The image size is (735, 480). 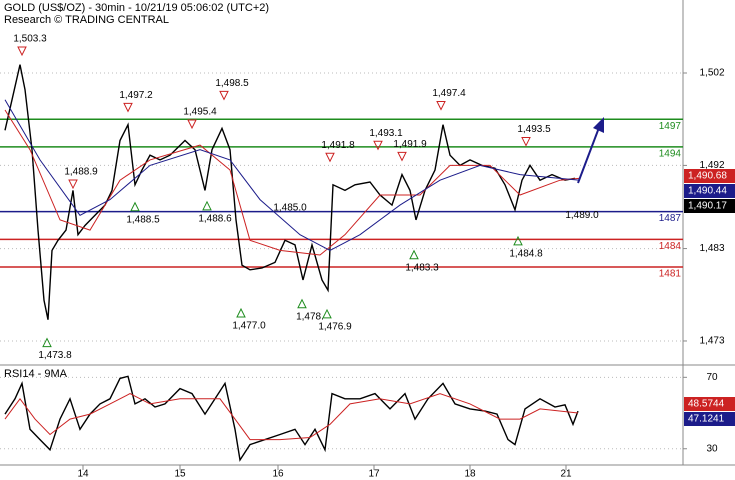 What do you see at coordinates (249, 326) in the screenshot?
I see `annotation-label: 1,477.0` at bounding box center [249, 326].